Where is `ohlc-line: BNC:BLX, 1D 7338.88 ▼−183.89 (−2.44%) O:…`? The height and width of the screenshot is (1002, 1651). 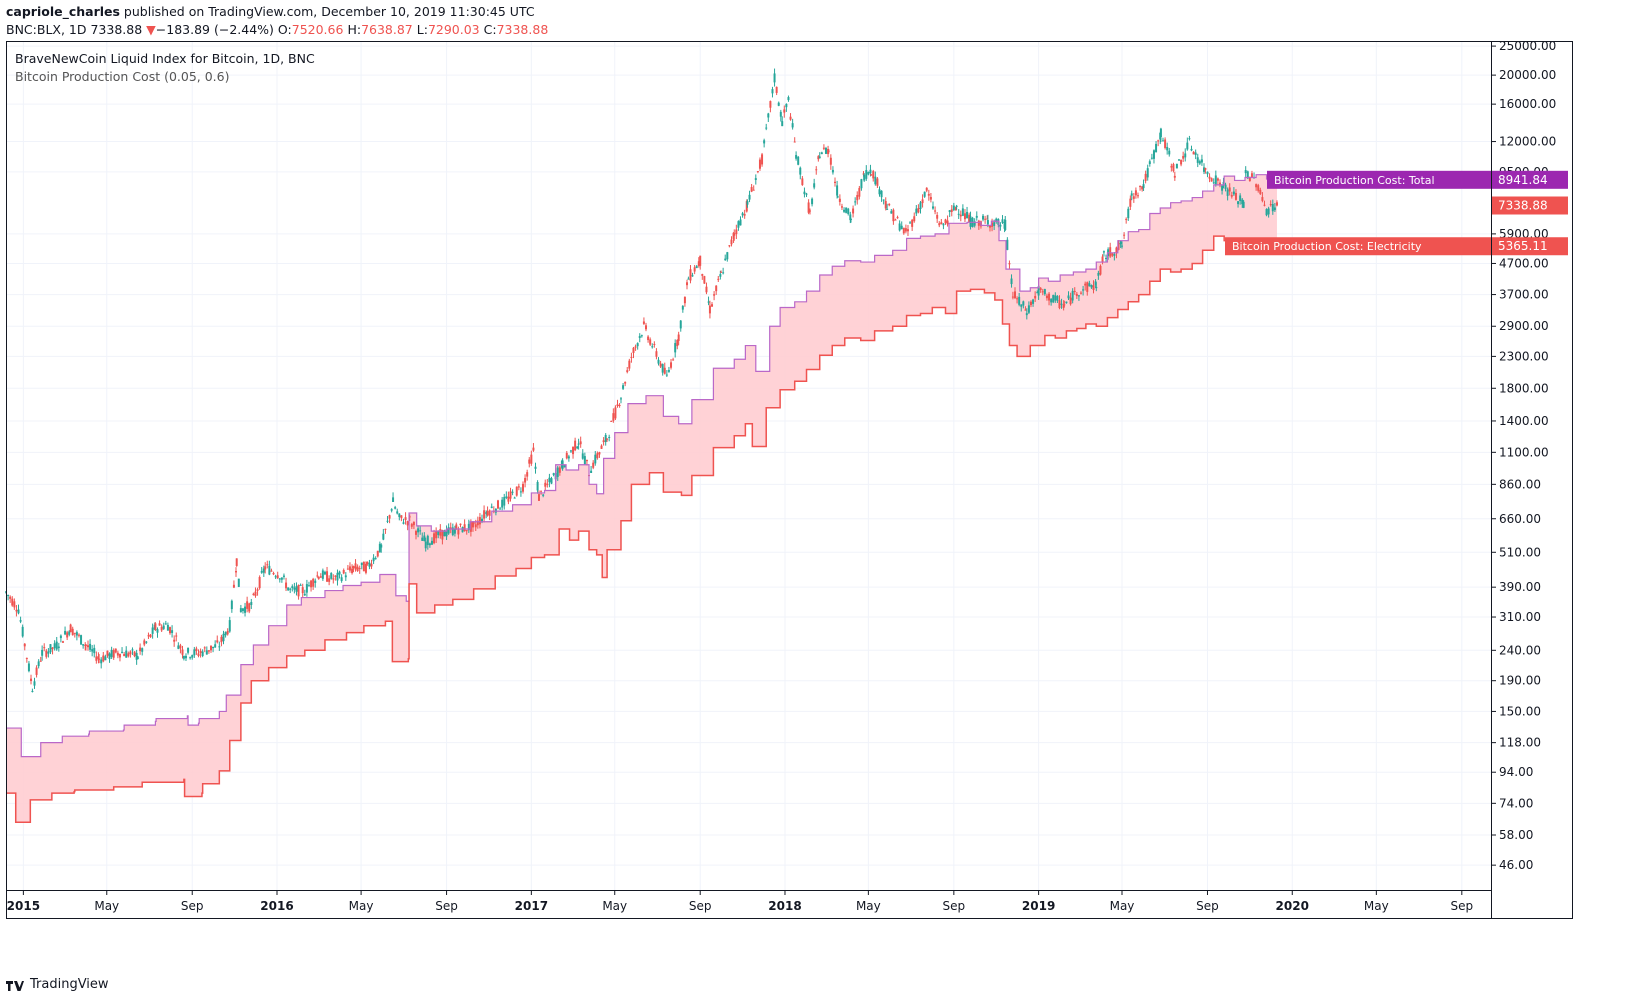
ohlc-line: BNC:BLX, 1D 7338.88 ▼−183.89 (−2.44%) O:… is located at coordinates (277, 29).